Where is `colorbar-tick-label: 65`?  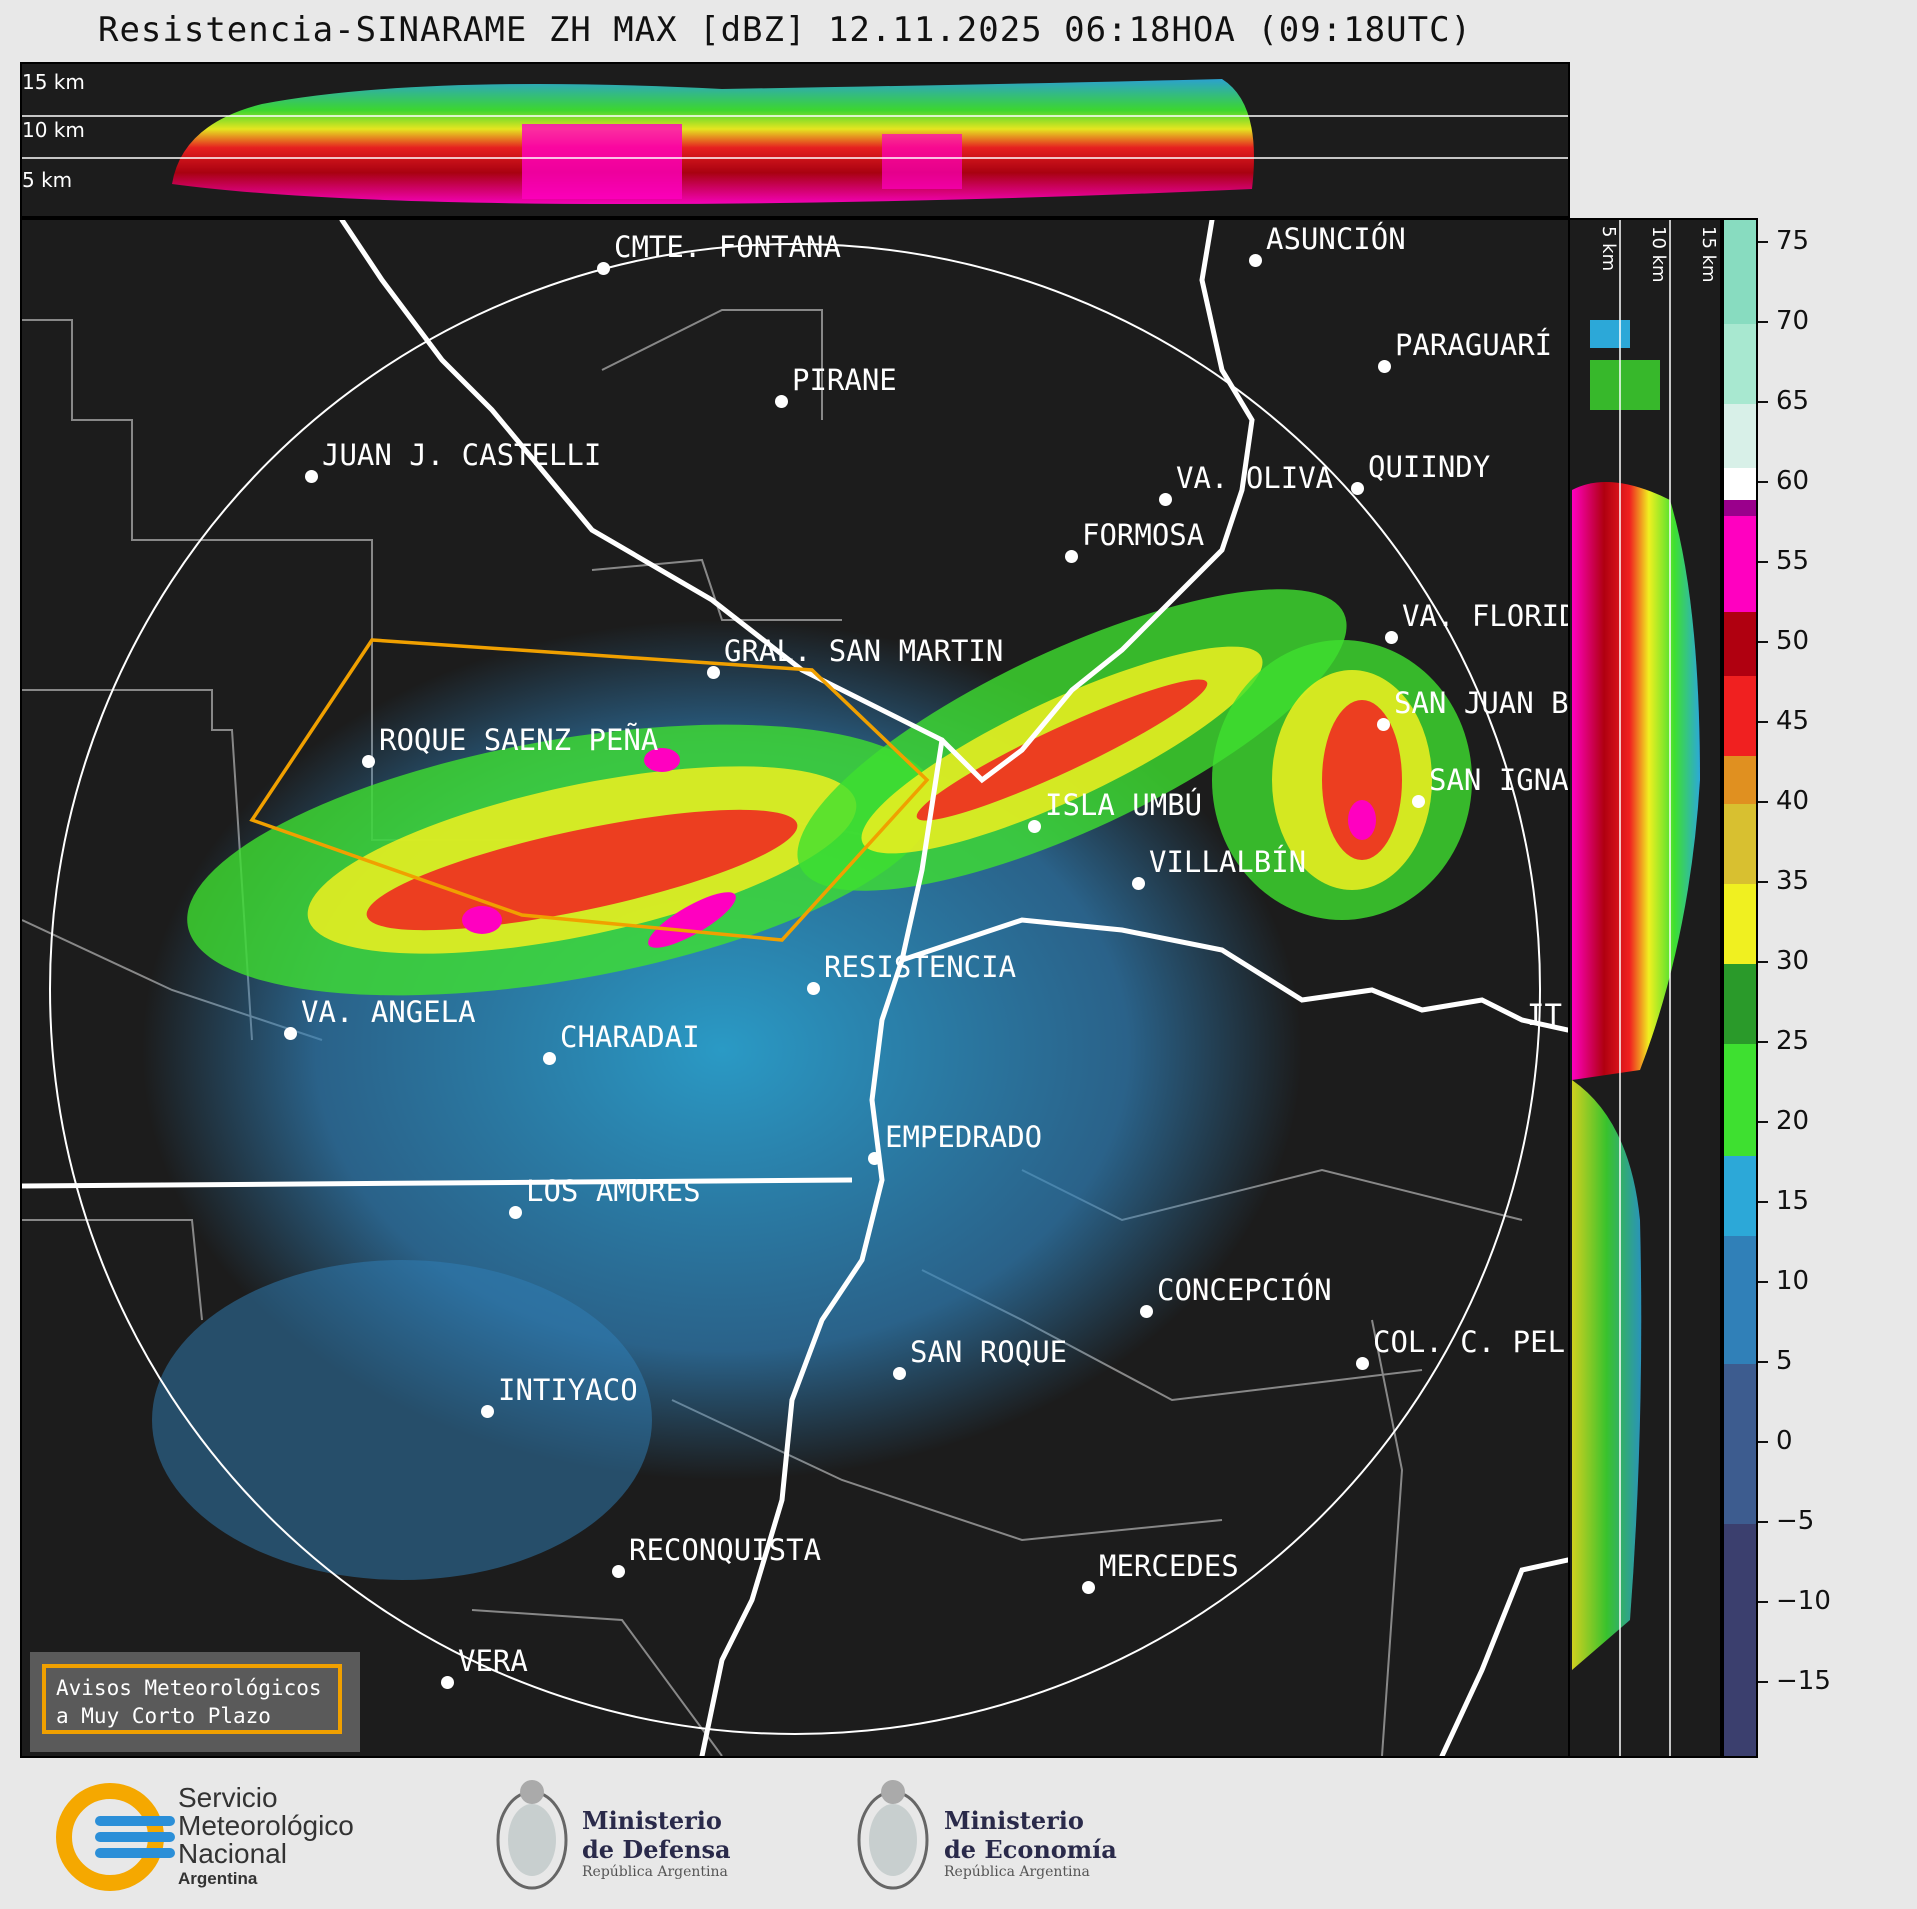
colorbar-tick-label: 65 is located at coordinates (1783, 401).